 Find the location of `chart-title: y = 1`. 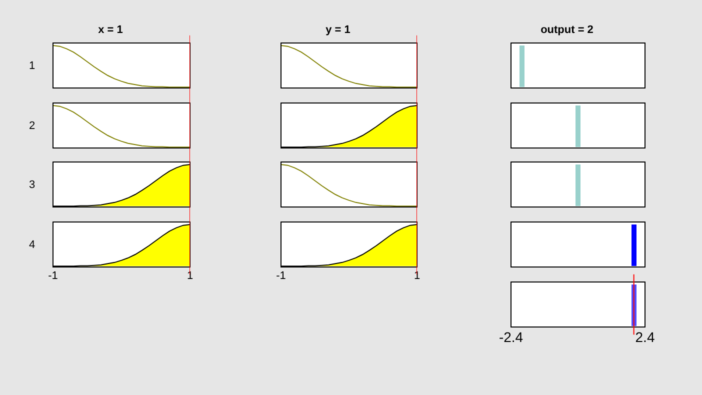

chart-title: y = 1 is located at coordinates (338, 30).